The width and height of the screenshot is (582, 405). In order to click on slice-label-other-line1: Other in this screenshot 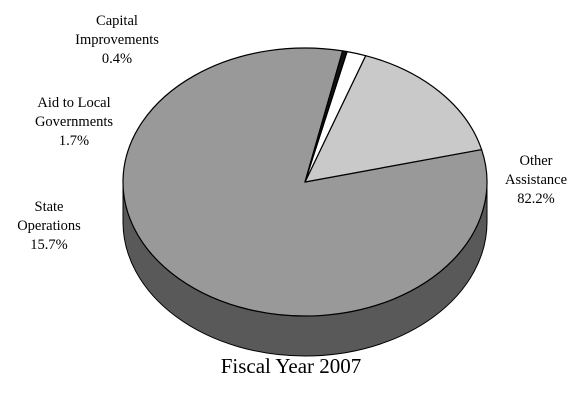, I will do `click(536, 161)`.